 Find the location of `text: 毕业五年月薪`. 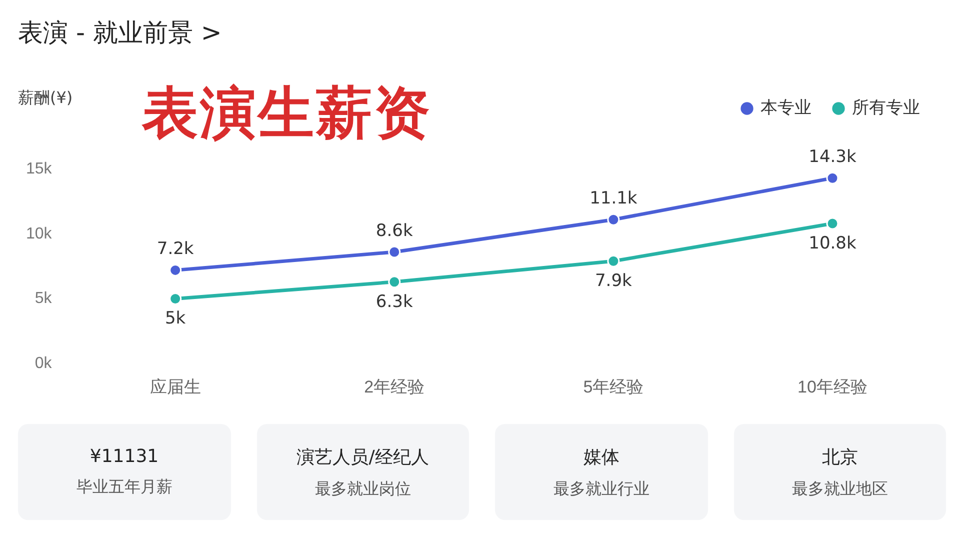

text: 毕业五年月薪 is located at coordinates (124, 487).